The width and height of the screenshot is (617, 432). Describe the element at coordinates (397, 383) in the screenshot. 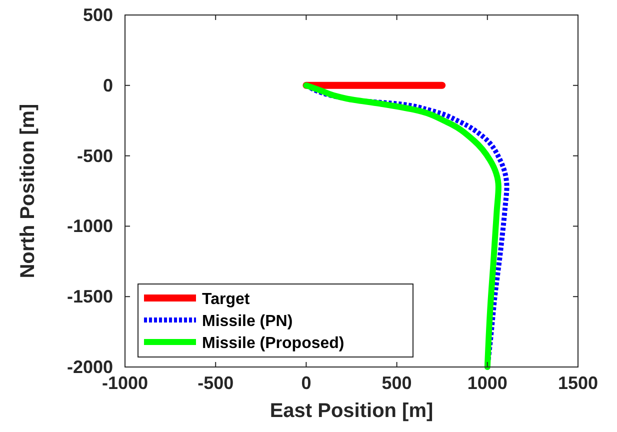

I see `x-tick-label: 500` at that location.